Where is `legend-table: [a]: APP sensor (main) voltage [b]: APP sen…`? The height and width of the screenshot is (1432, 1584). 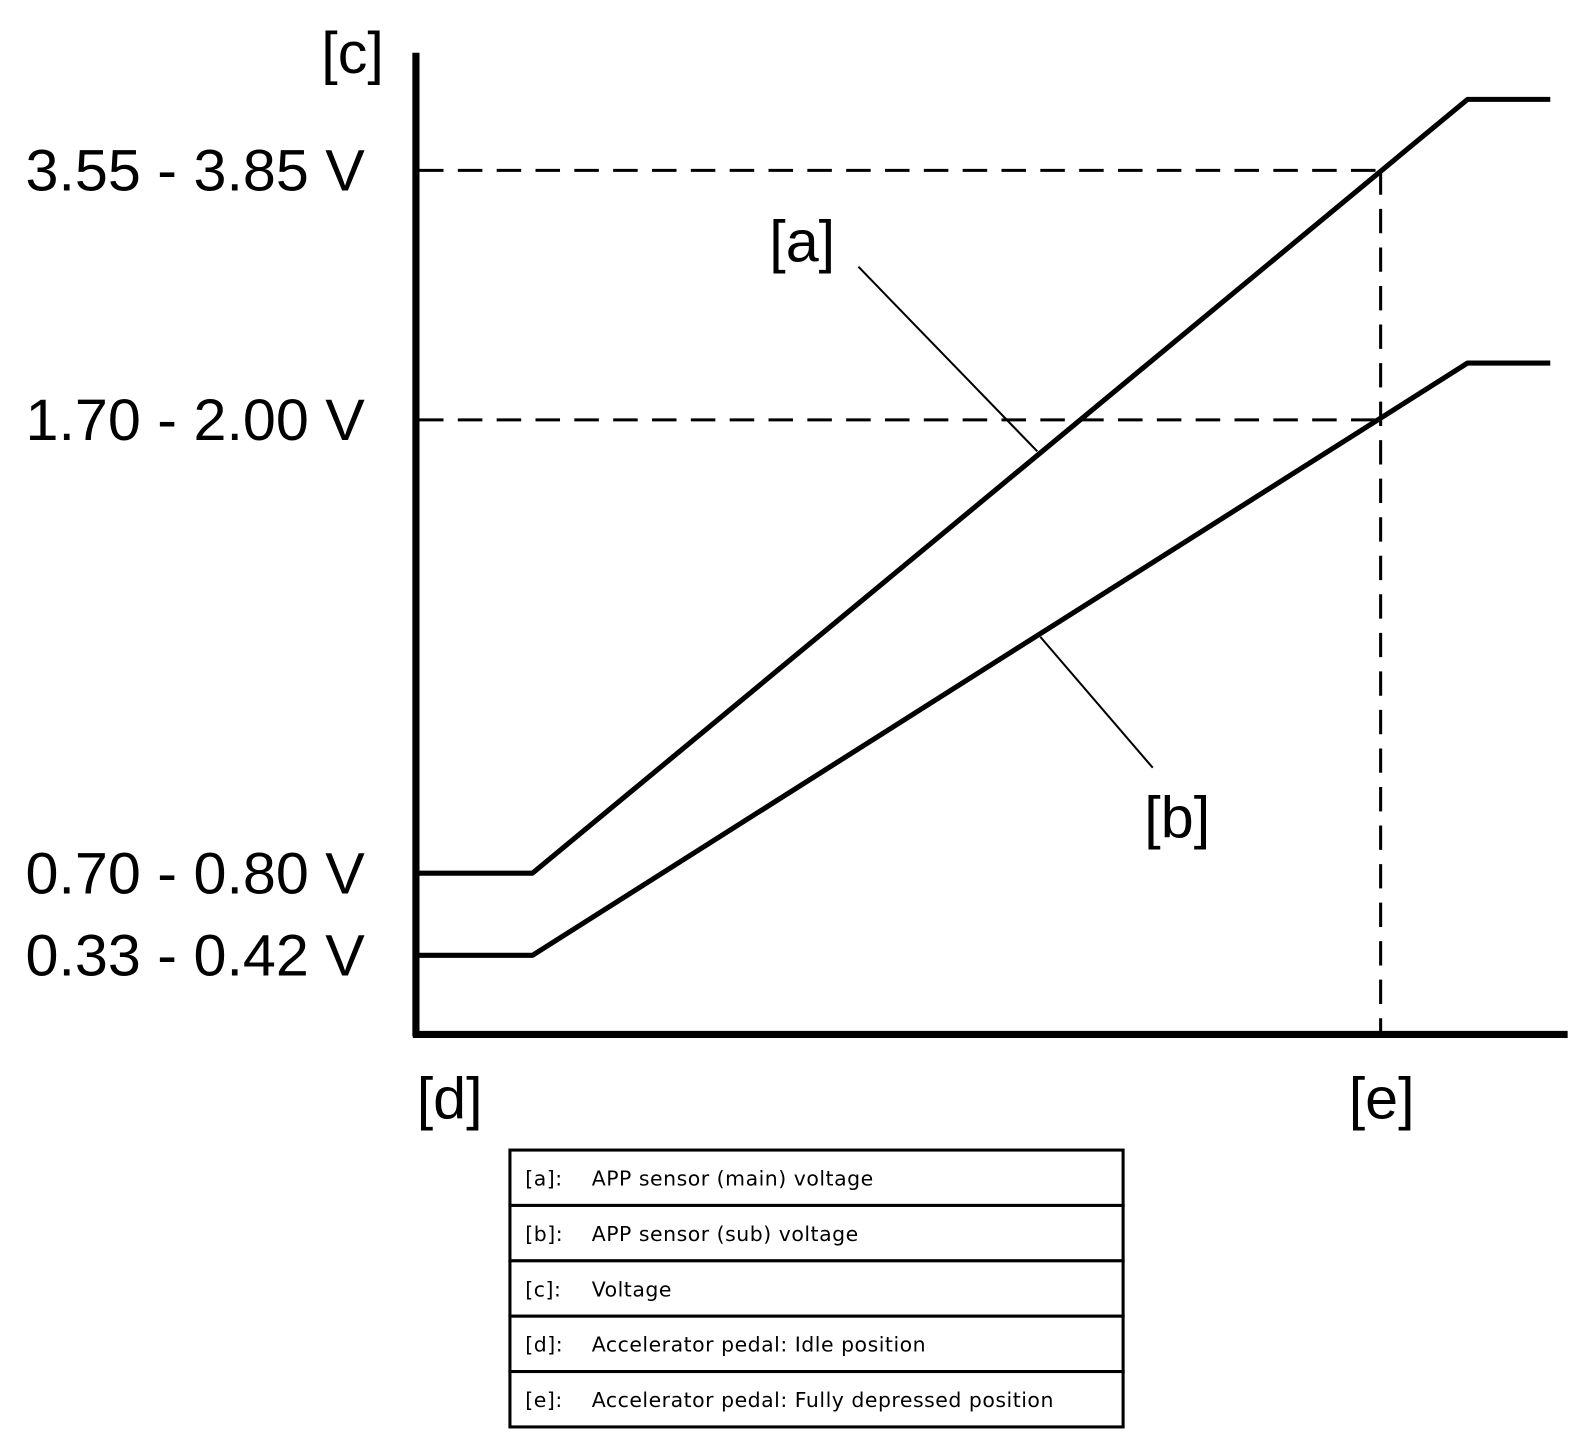 legend-table: [a]: APP sensor (main) voltage [b]: APP sen… is located at coordinates (816, 1288).